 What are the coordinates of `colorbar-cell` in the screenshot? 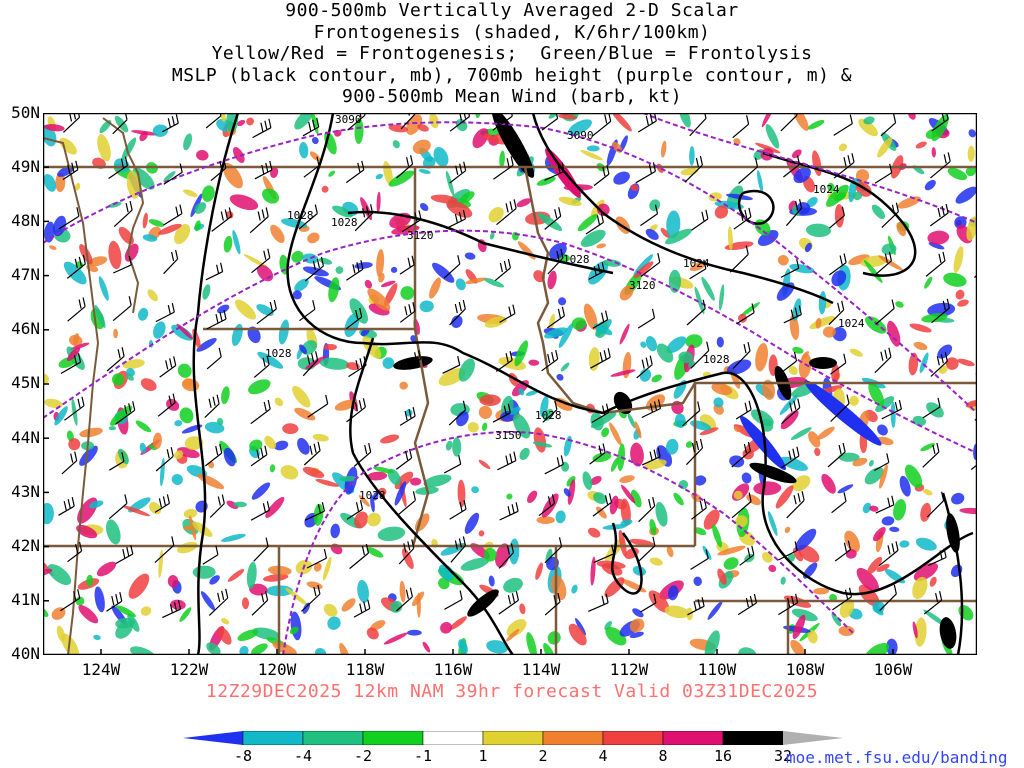 It's located at (513, 738).